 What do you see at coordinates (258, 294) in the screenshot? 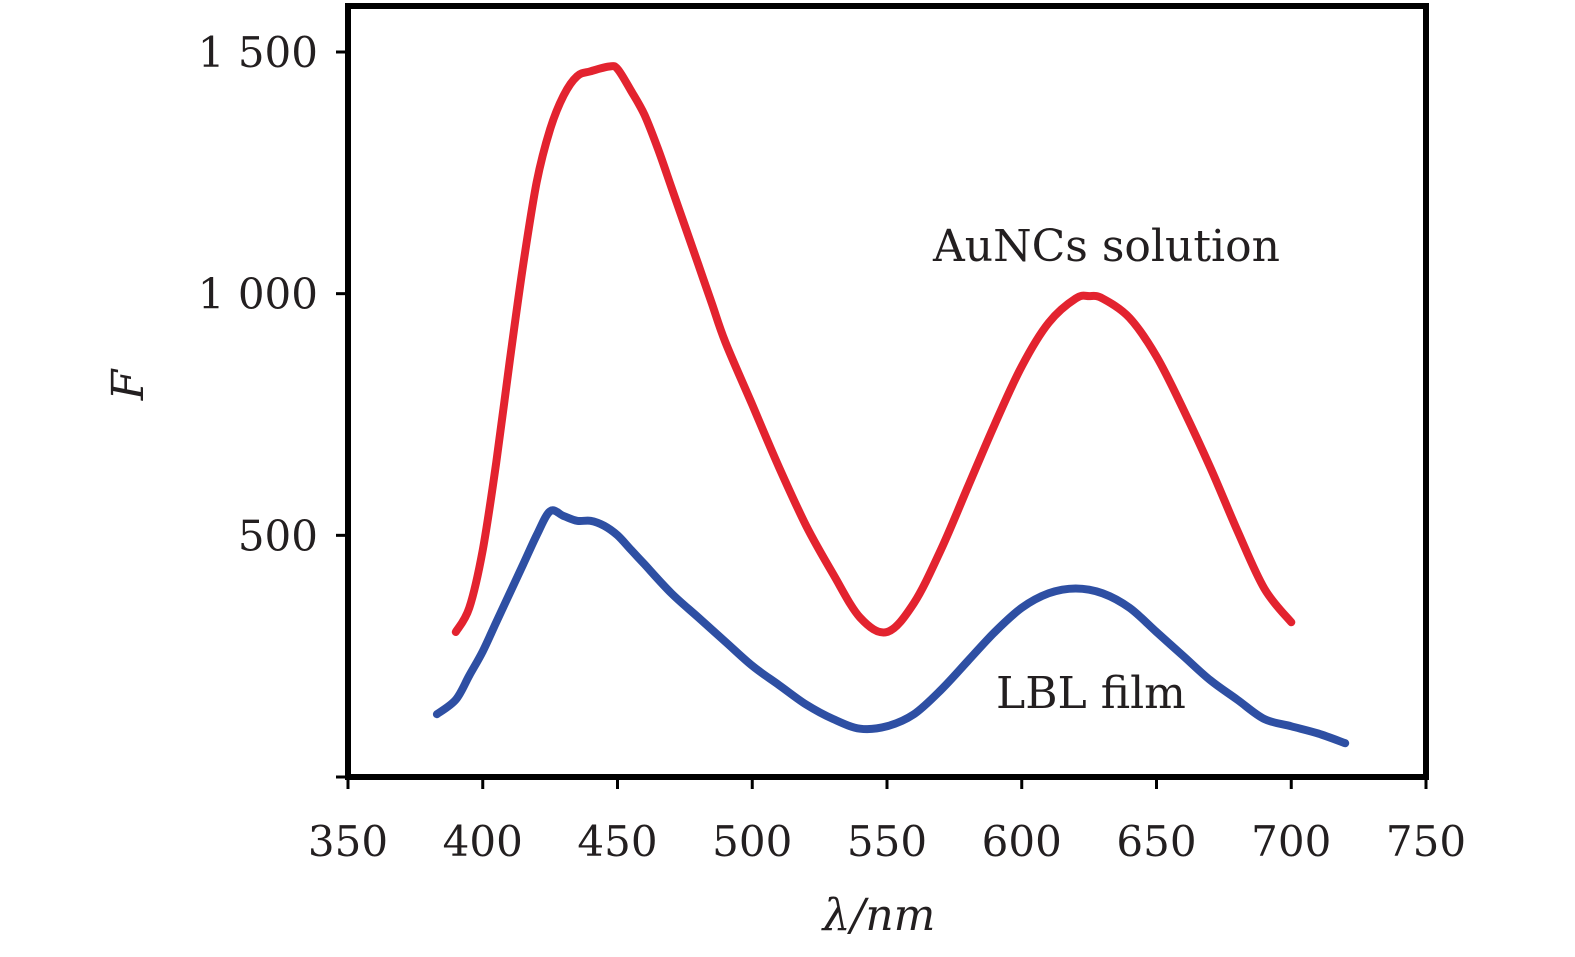
I see `y-tick-label: 1 000` at bounding box center [258, 294].